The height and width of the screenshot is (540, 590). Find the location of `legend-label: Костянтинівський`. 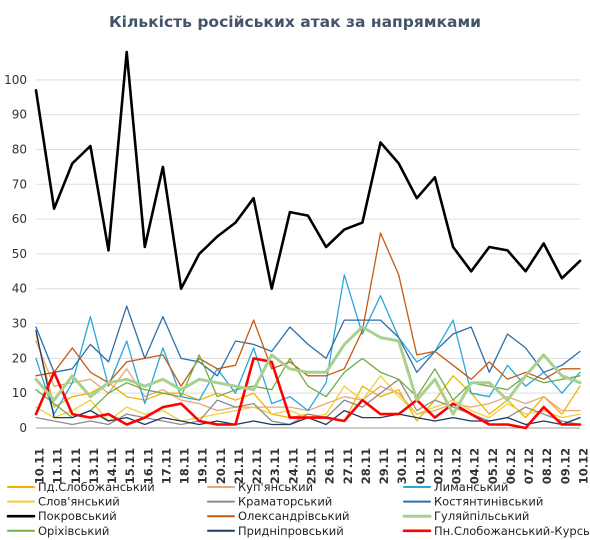

legend-label: Костянтинівський is located at coordinates (488, 502).